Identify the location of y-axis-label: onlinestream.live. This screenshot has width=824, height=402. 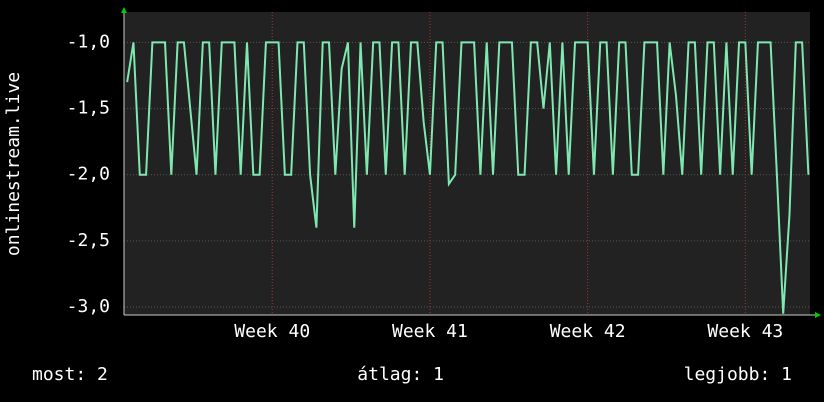
(13, 164).